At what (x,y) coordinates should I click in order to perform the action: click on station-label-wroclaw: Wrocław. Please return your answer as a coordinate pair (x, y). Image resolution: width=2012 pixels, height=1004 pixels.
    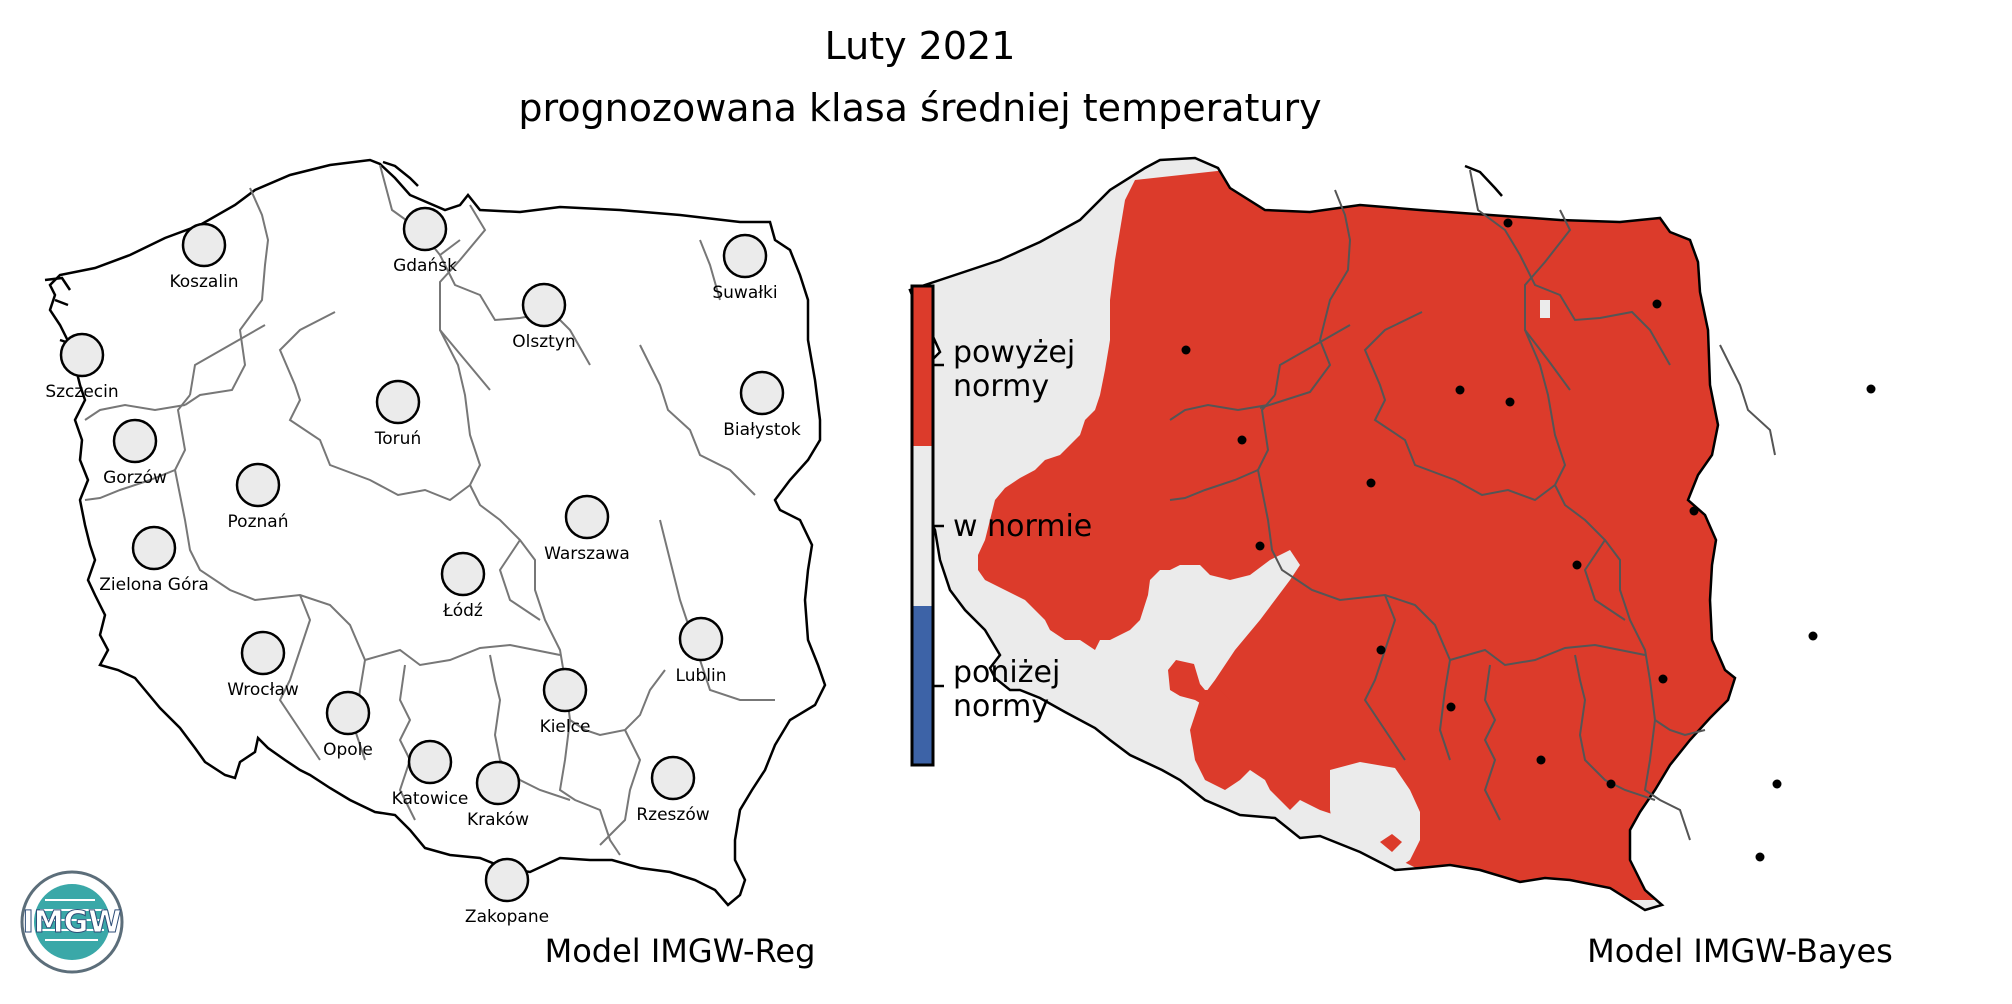
    Looking at the image, I should click on (263, 690).